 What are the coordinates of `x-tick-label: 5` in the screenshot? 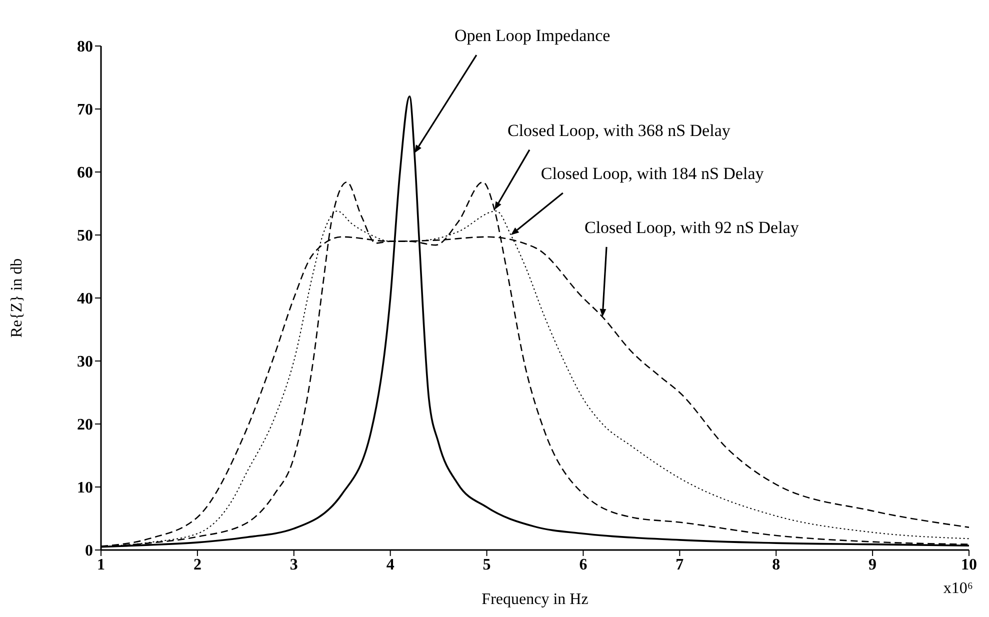 It's located at (486, 565).